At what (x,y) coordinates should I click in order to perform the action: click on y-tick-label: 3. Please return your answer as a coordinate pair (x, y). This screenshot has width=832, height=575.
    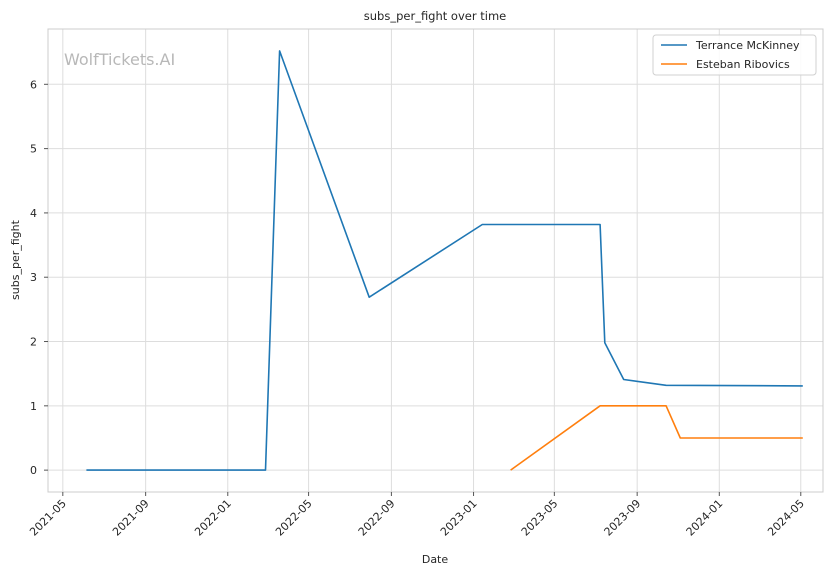
    Looking at the image, I should click on (33, 277).